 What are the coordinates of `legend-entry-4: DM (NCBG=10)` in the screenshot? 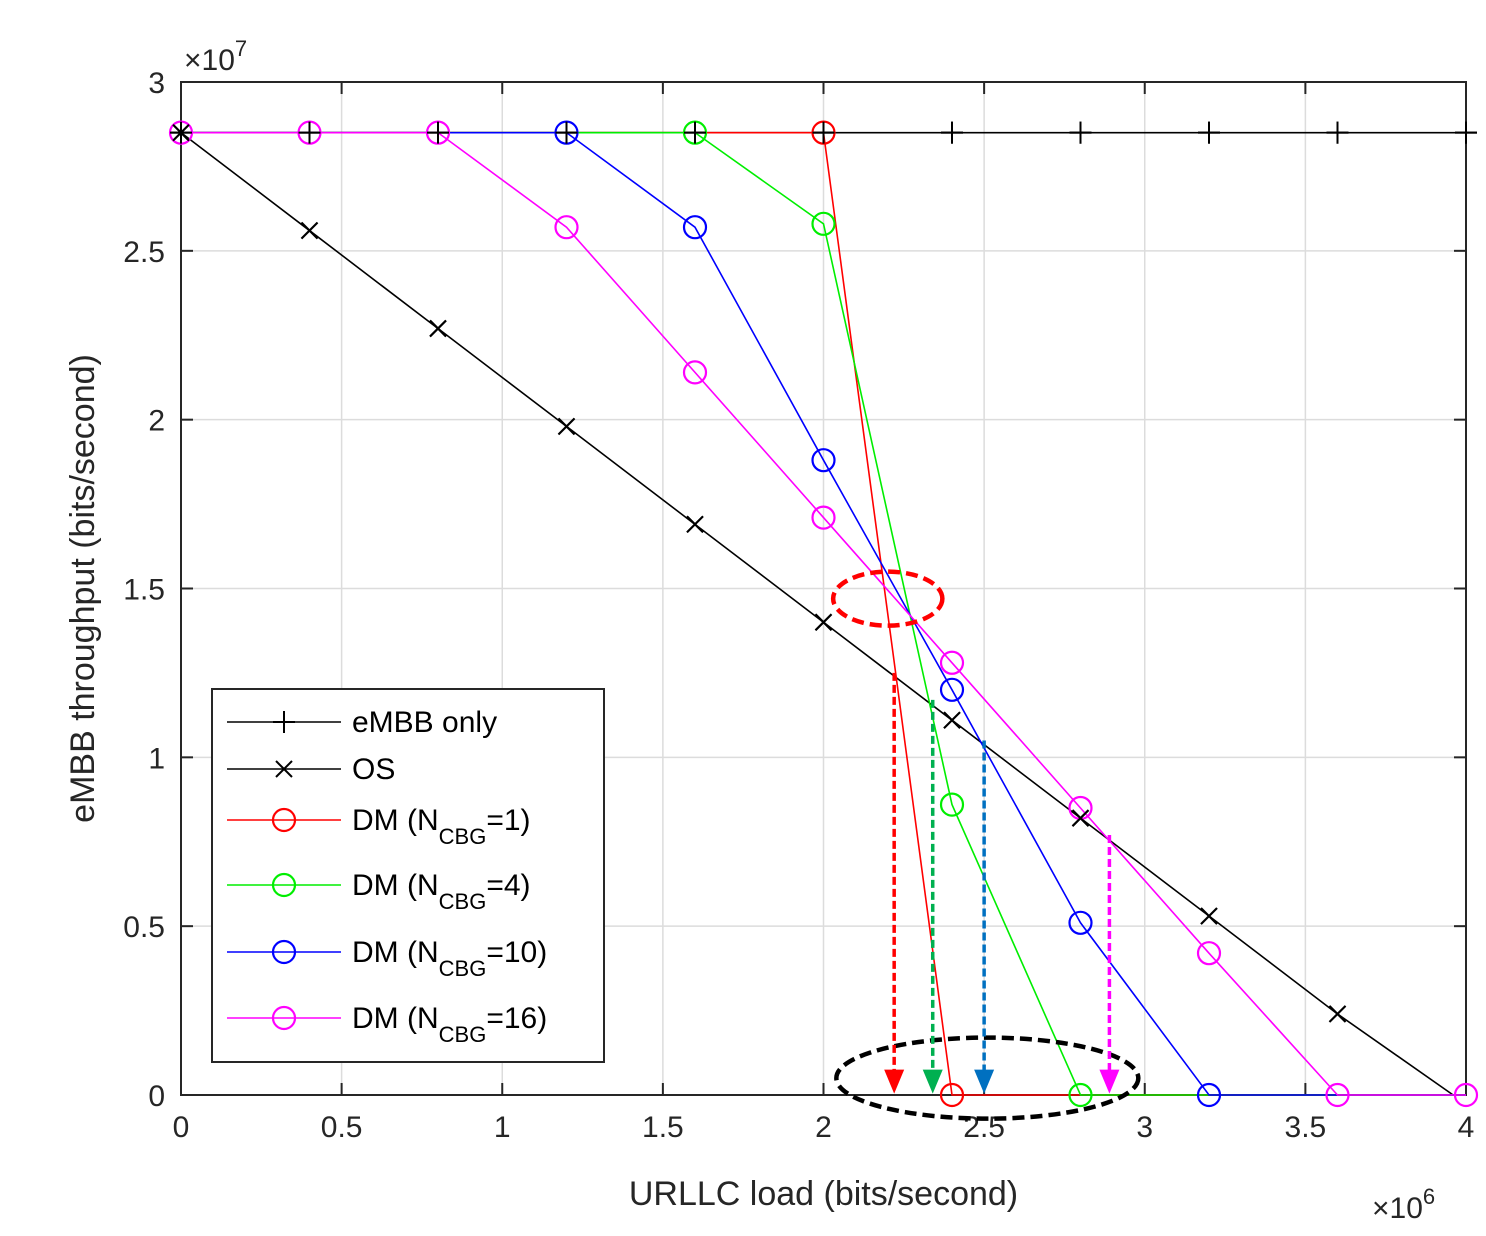 It's located at (387, 958).